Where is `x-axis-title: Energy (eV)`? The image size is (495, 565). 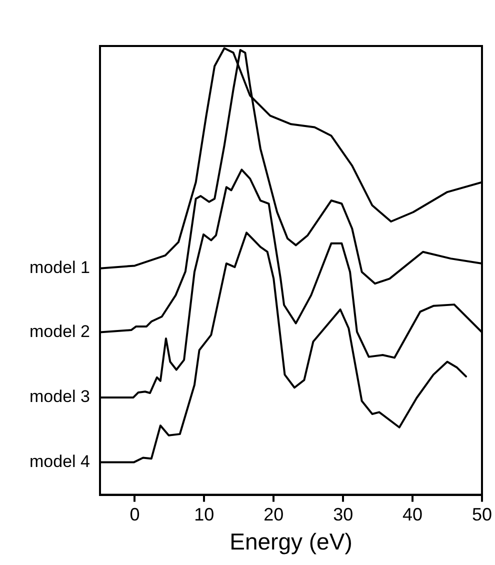
x-axis-title: Energy (eV) is located at coordinates (291, 541).